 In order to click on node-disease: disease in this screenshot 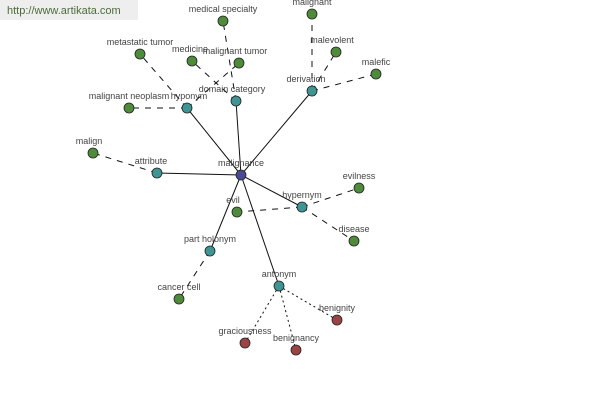, I will do `click(354, 235)`.